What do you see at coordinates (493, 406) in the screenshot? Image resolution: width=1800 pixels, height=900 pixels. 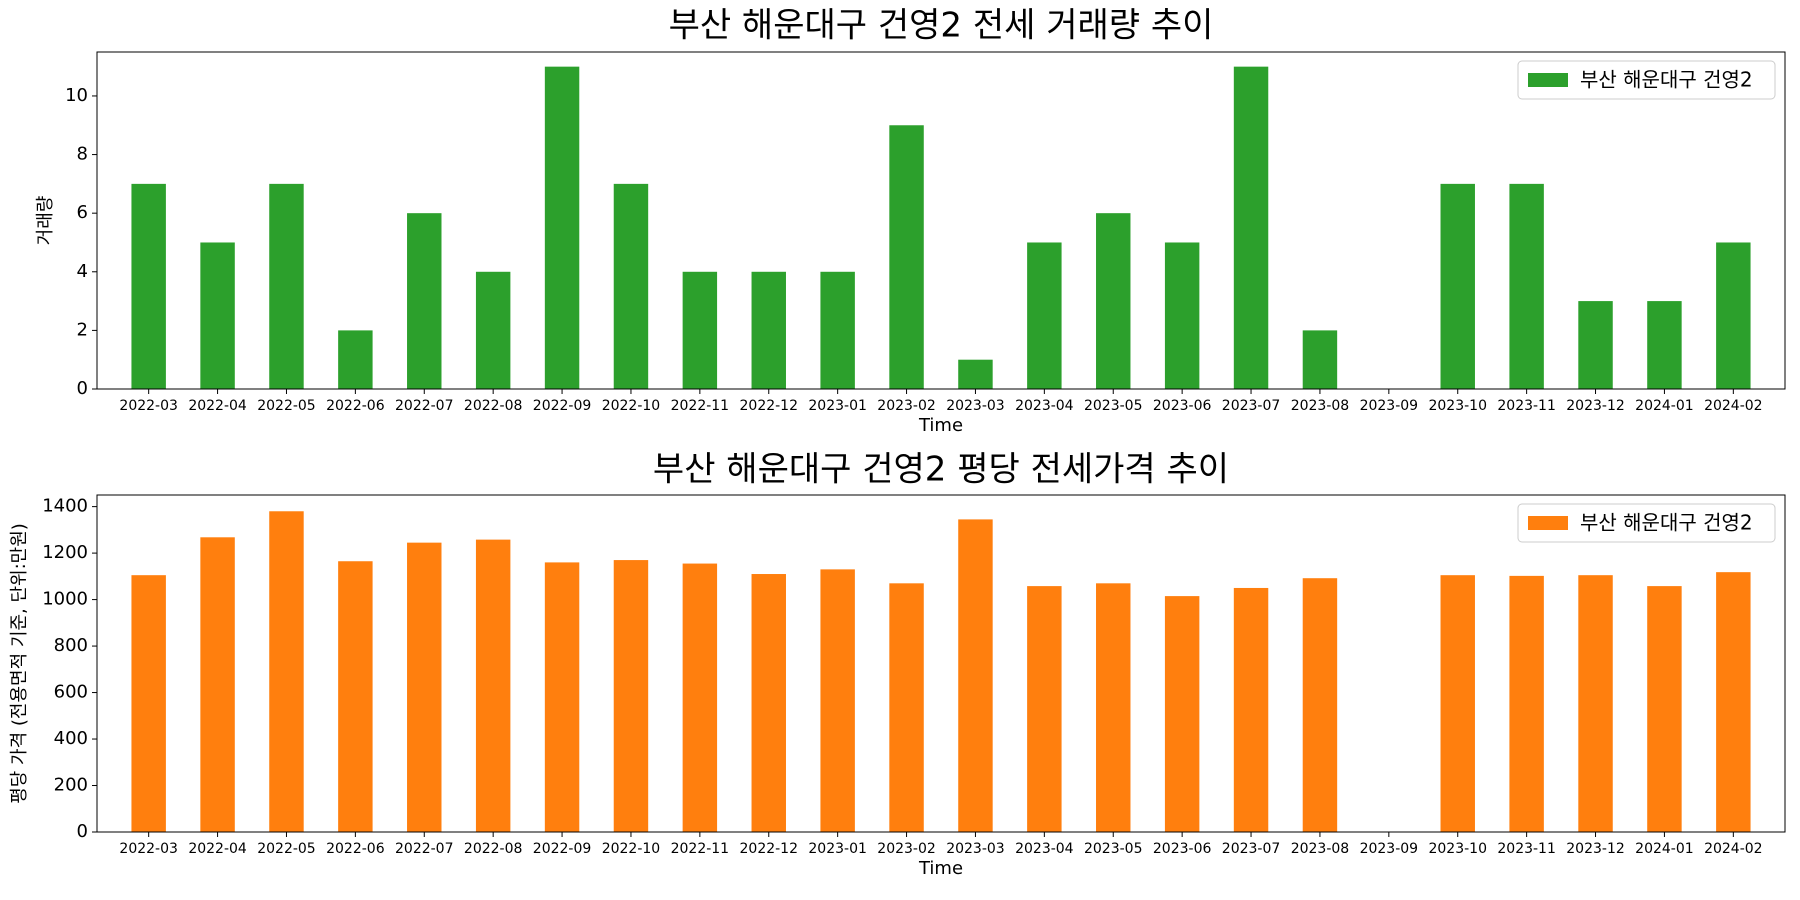 I see `volume-x-tick-label: 2022-08` at bounding box center [493, 406].